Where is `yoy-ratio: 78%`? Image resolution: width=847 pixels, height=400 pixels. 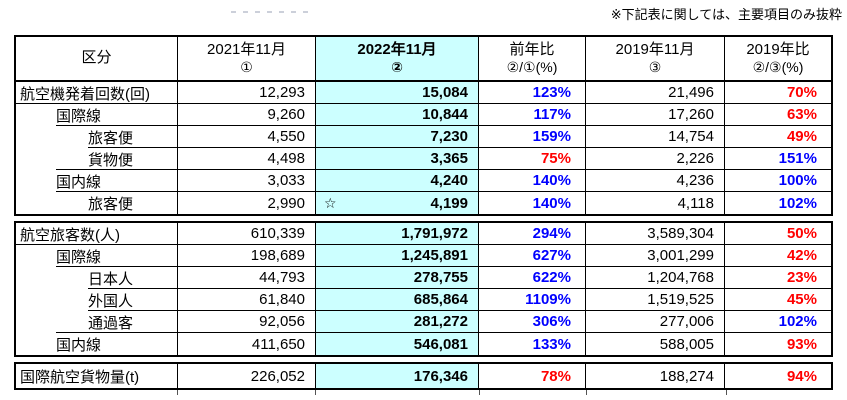
yoy-ratio: 78% is located at coordinates (532, 376).